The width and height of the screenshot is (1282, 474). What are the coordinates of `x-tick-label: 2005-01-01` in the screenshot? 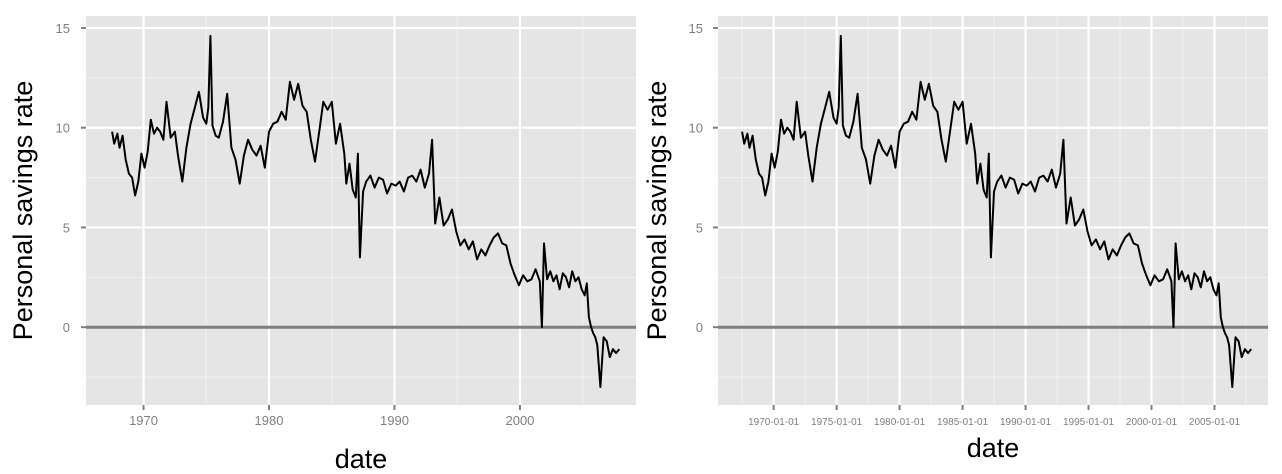 It's located at (1215, 422).